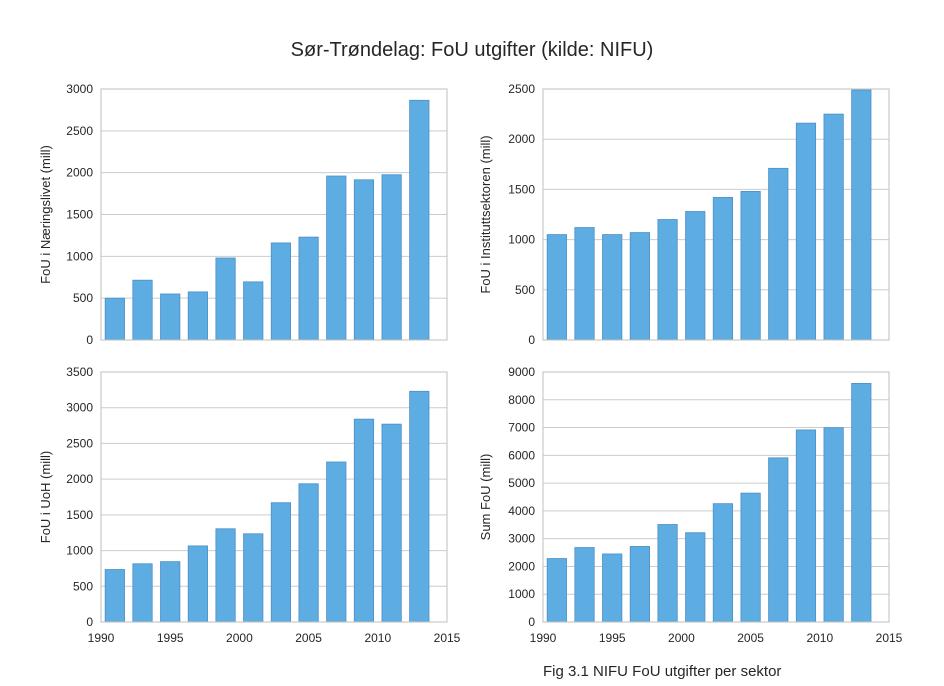 This screenshot has height=686, width=944. I want to click on y-tick-label: 9000, so click(521, 372).